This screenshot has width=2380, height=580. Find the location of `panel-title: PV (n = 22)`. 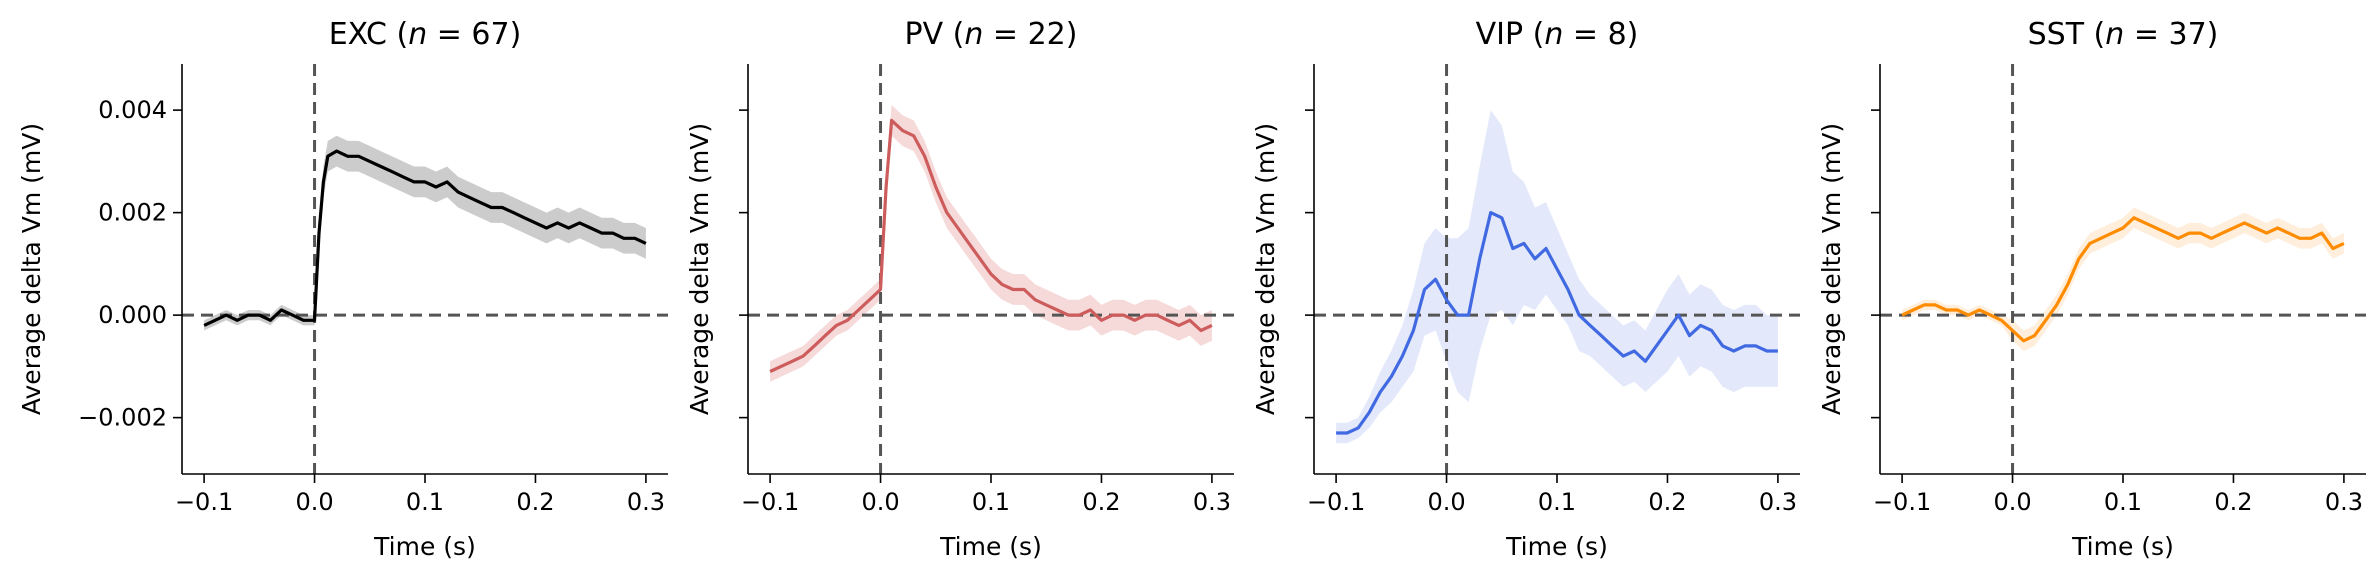

panel-title: PV (n = 22) is located at coordinates (991, 34).